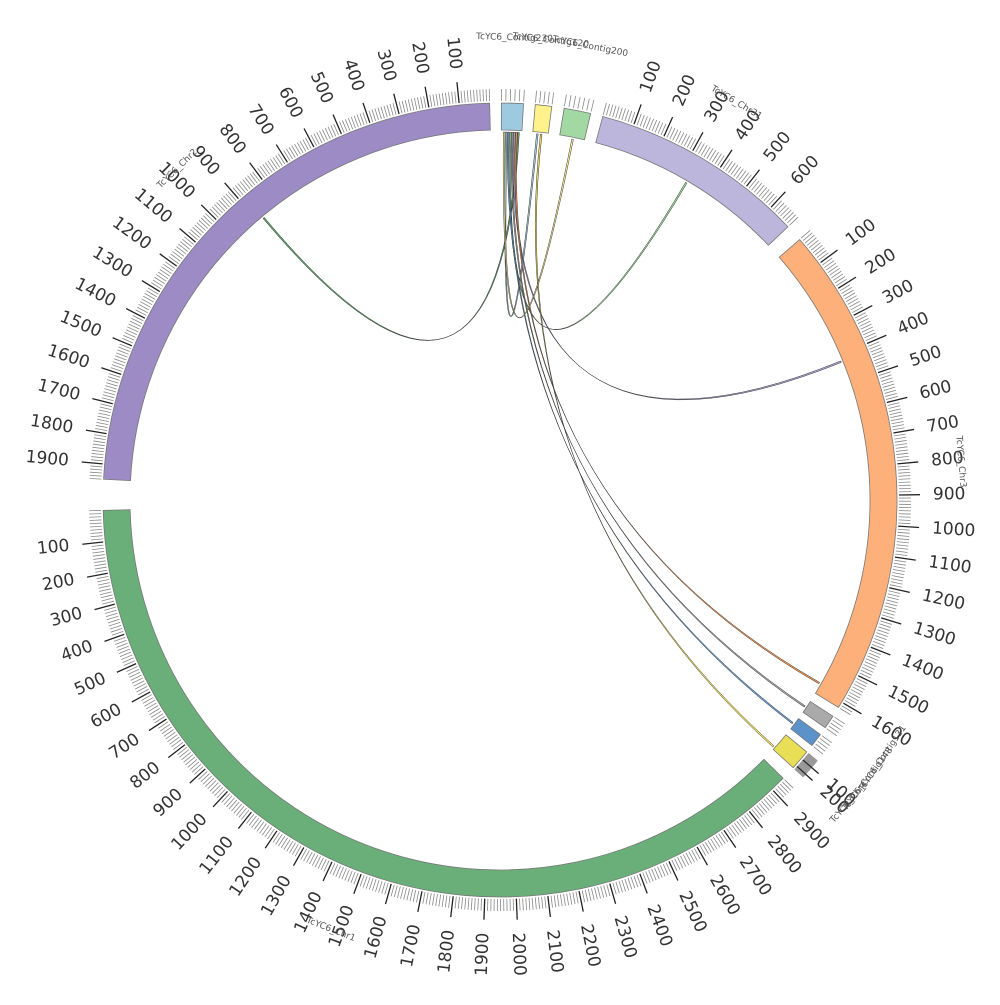 The height and width of the screenshot is (1005, 1000). I want to click on tick-label: 1200, so click(245, 876).